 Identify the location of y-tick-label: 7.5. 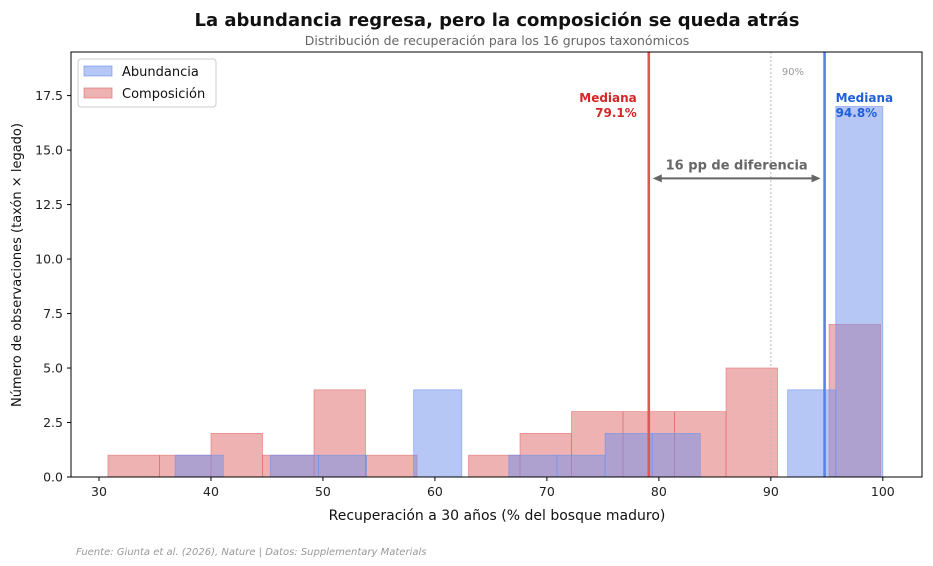
(53, 313).